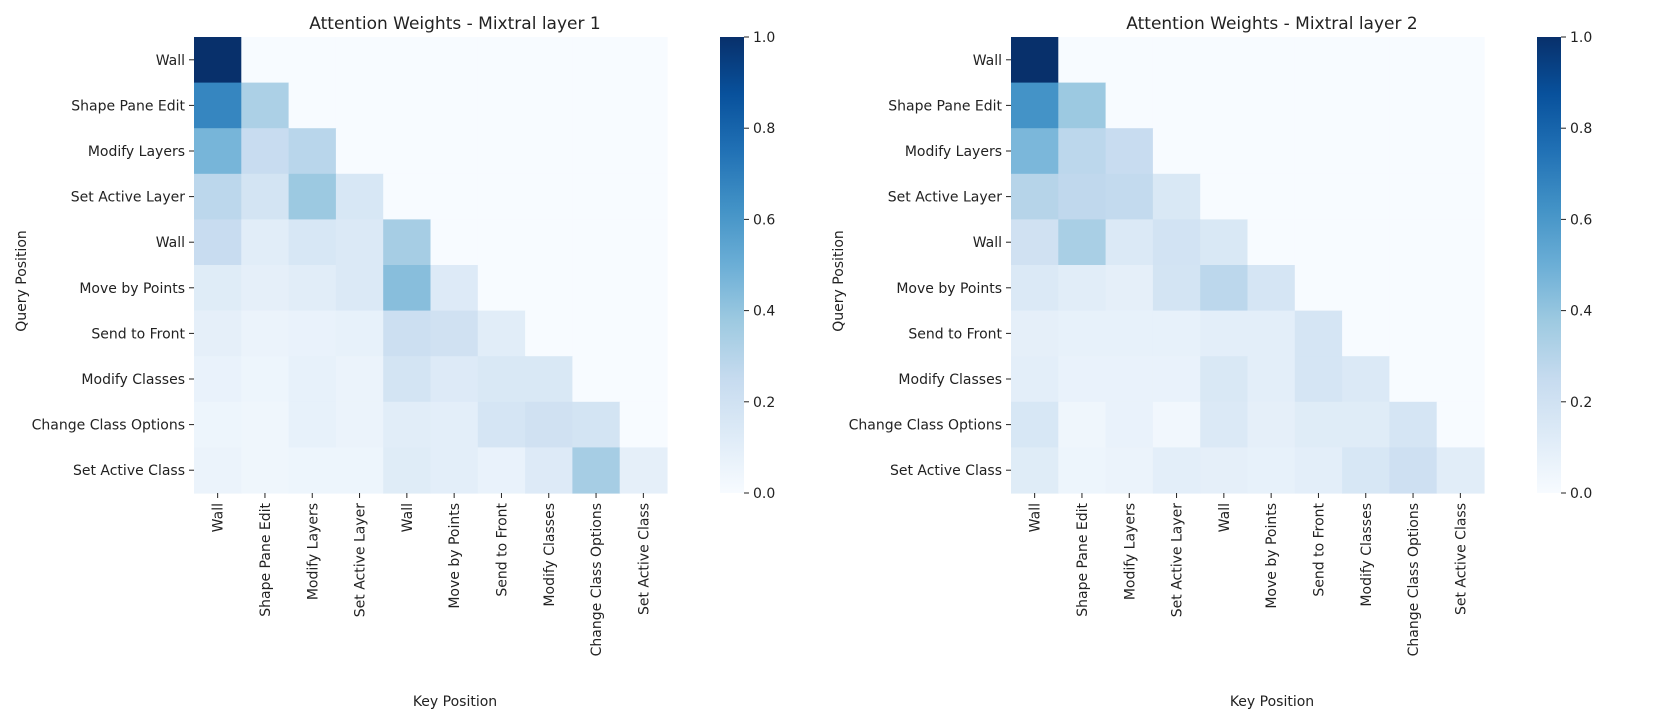  What do you see at coordinates (502, 549) in the screenshot?
I see `x-tick-label: Send to Front` at bounding box center [502, 549].